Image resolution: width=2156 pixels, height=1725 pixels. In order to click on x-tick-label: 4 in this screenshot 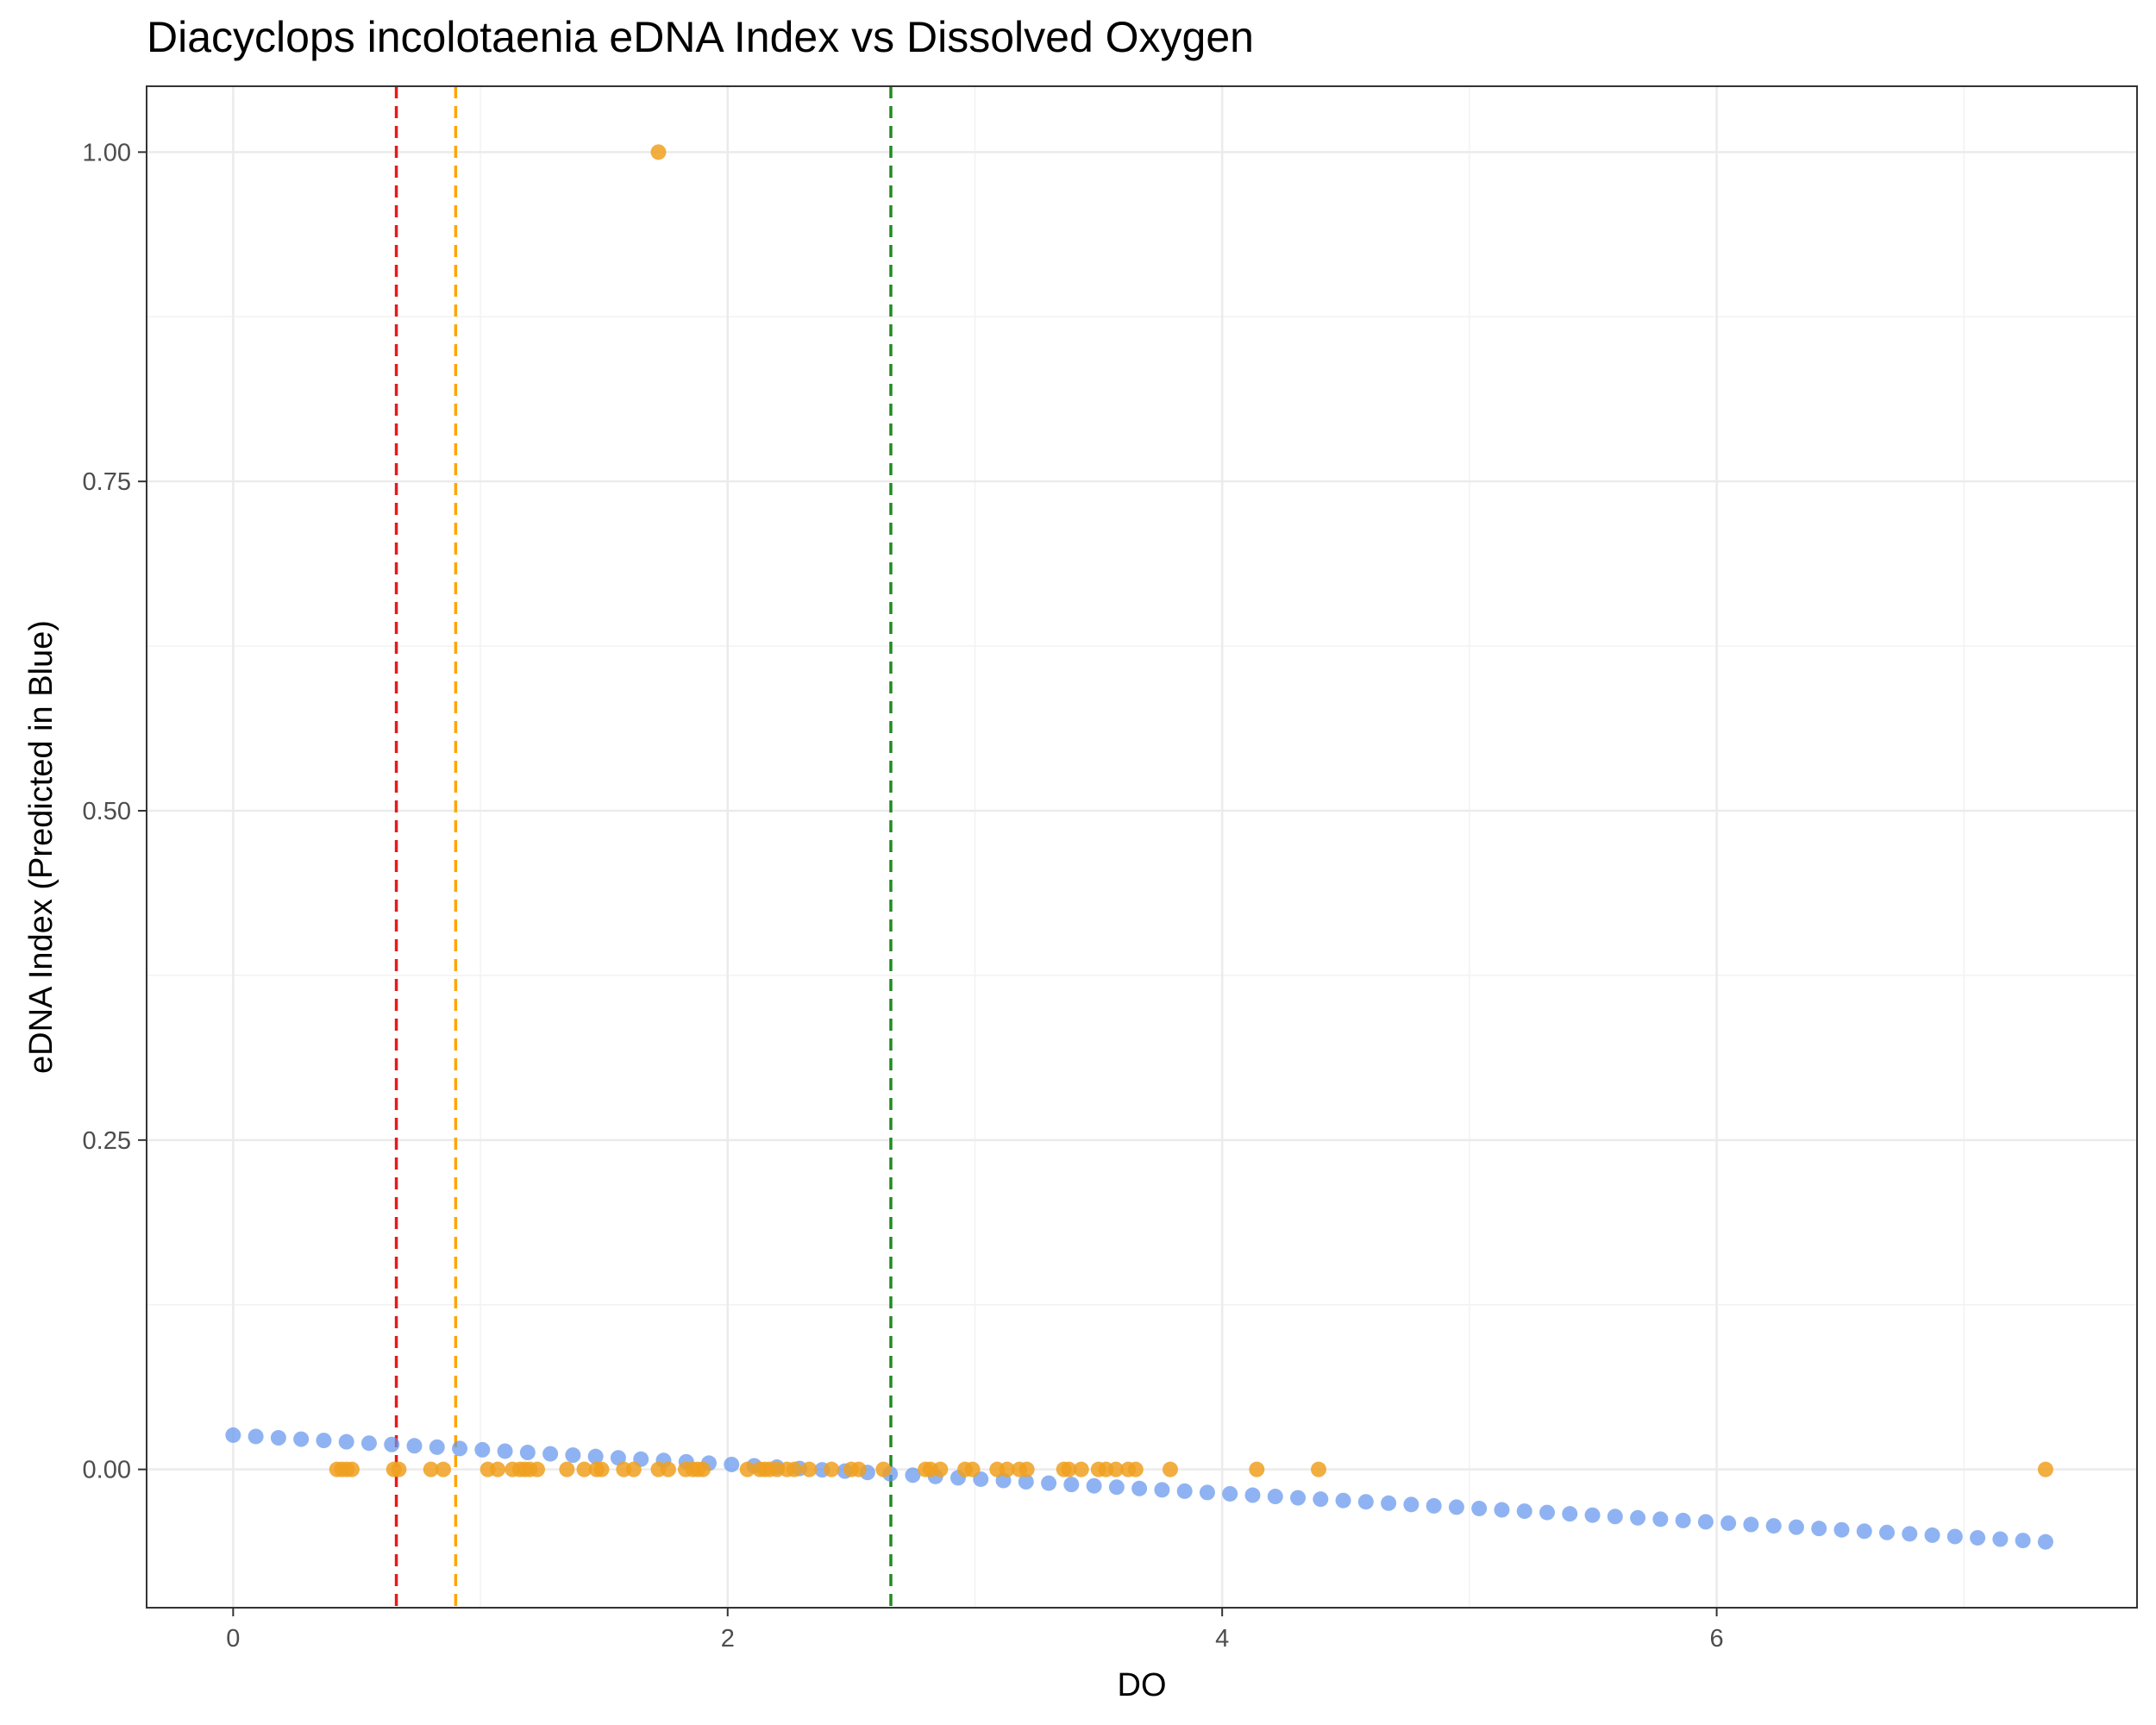, I will do `click(1222, 1639)`.